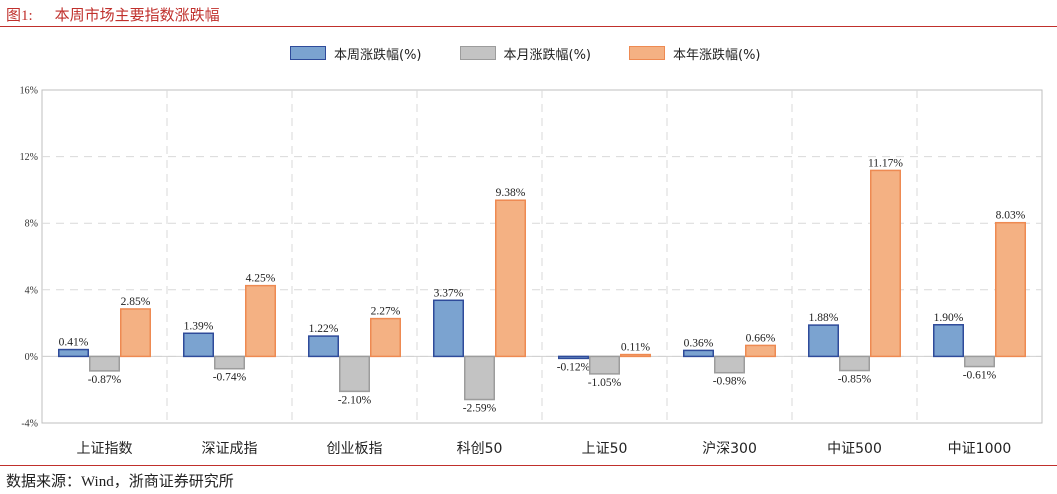 This screenshot has width=1057, height=494. What do you see at coordinates (19, 16) in the screenshot?
I see `figure-number: 图1:` at bounding box center [19, 16].